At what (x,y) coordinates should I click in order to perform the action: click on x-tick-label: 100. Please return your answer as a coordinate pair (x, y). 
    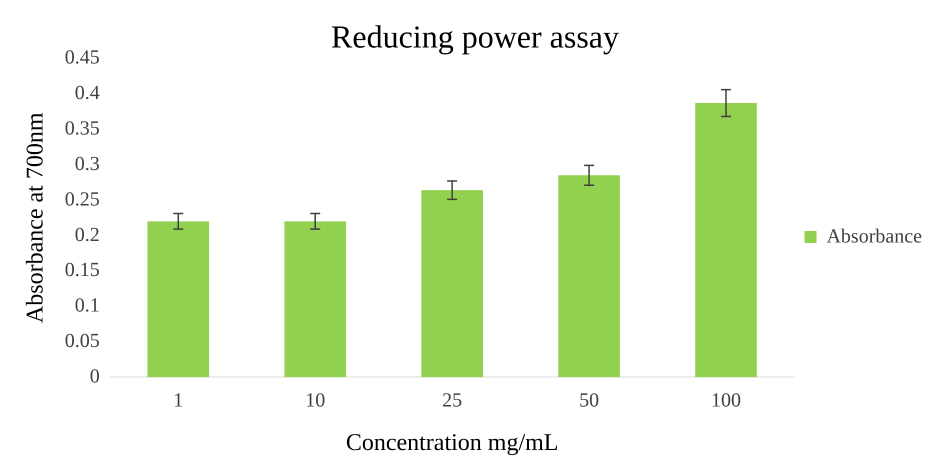
    Looking at the image, I should click on (726, 400).